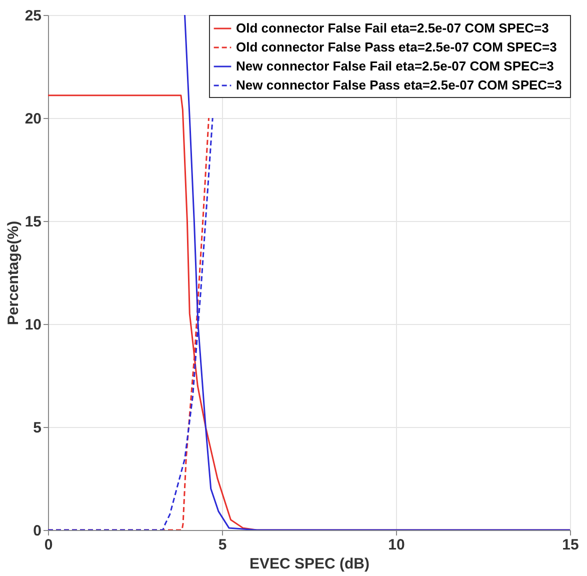  I want to click on x-axis-title: EVEC SPEC (dB), so click(309, 564).